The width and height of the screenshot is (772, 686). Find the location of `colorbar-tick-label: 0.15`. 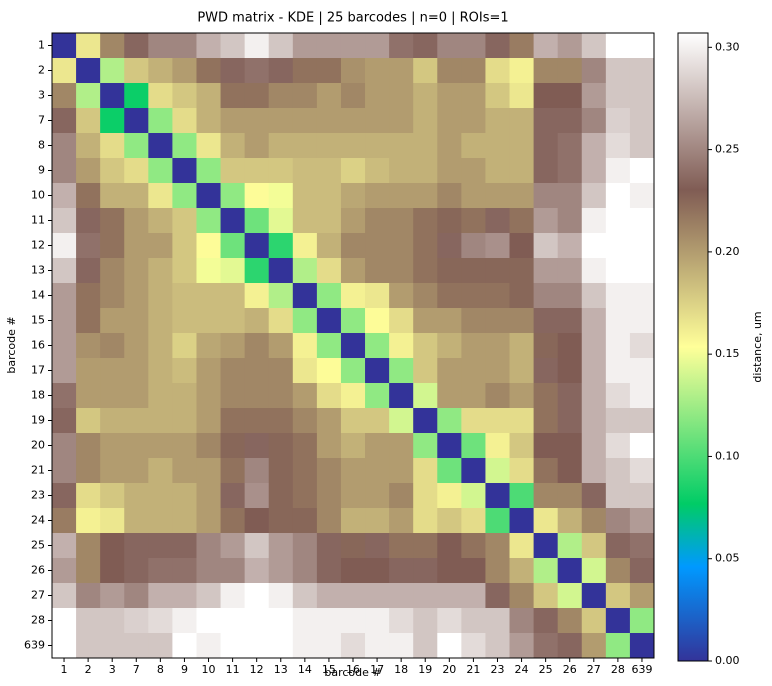

colorbar-tick-label: 0.15 is located at coordinates (727, 353).